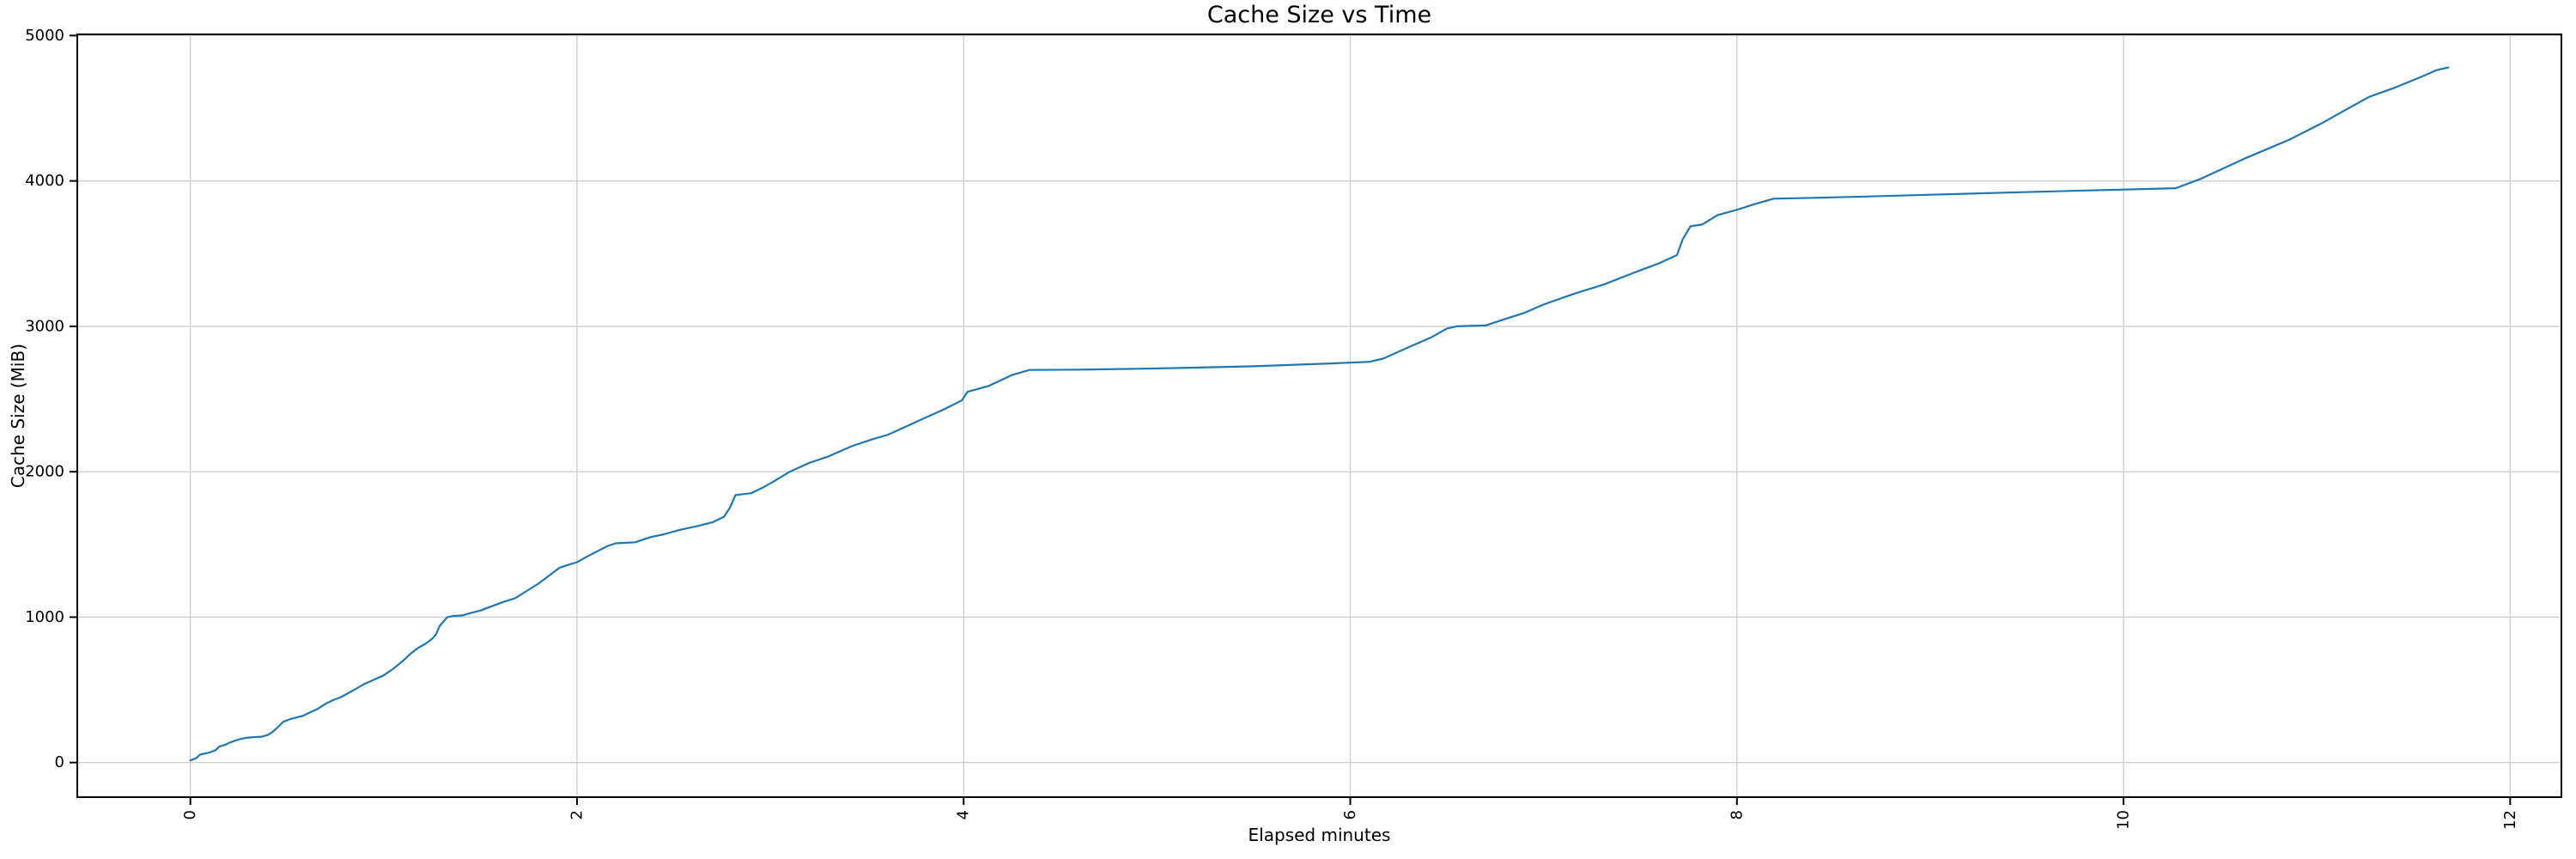  What do you see at coordinates (577, 814) in the screenshot?
I see `x-tick-label: 2` at bounding box center [577, 814].